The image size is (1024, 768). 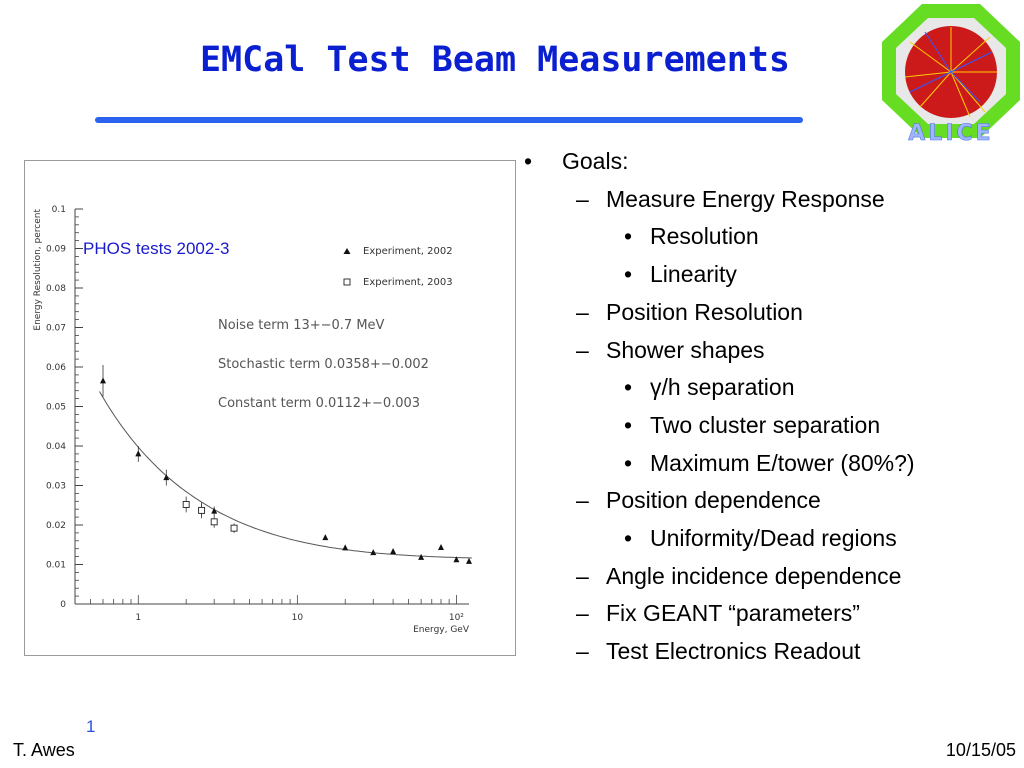 I want to click on bullet-text: Fix GEANT “parameters”, so click(x=733, y=613).